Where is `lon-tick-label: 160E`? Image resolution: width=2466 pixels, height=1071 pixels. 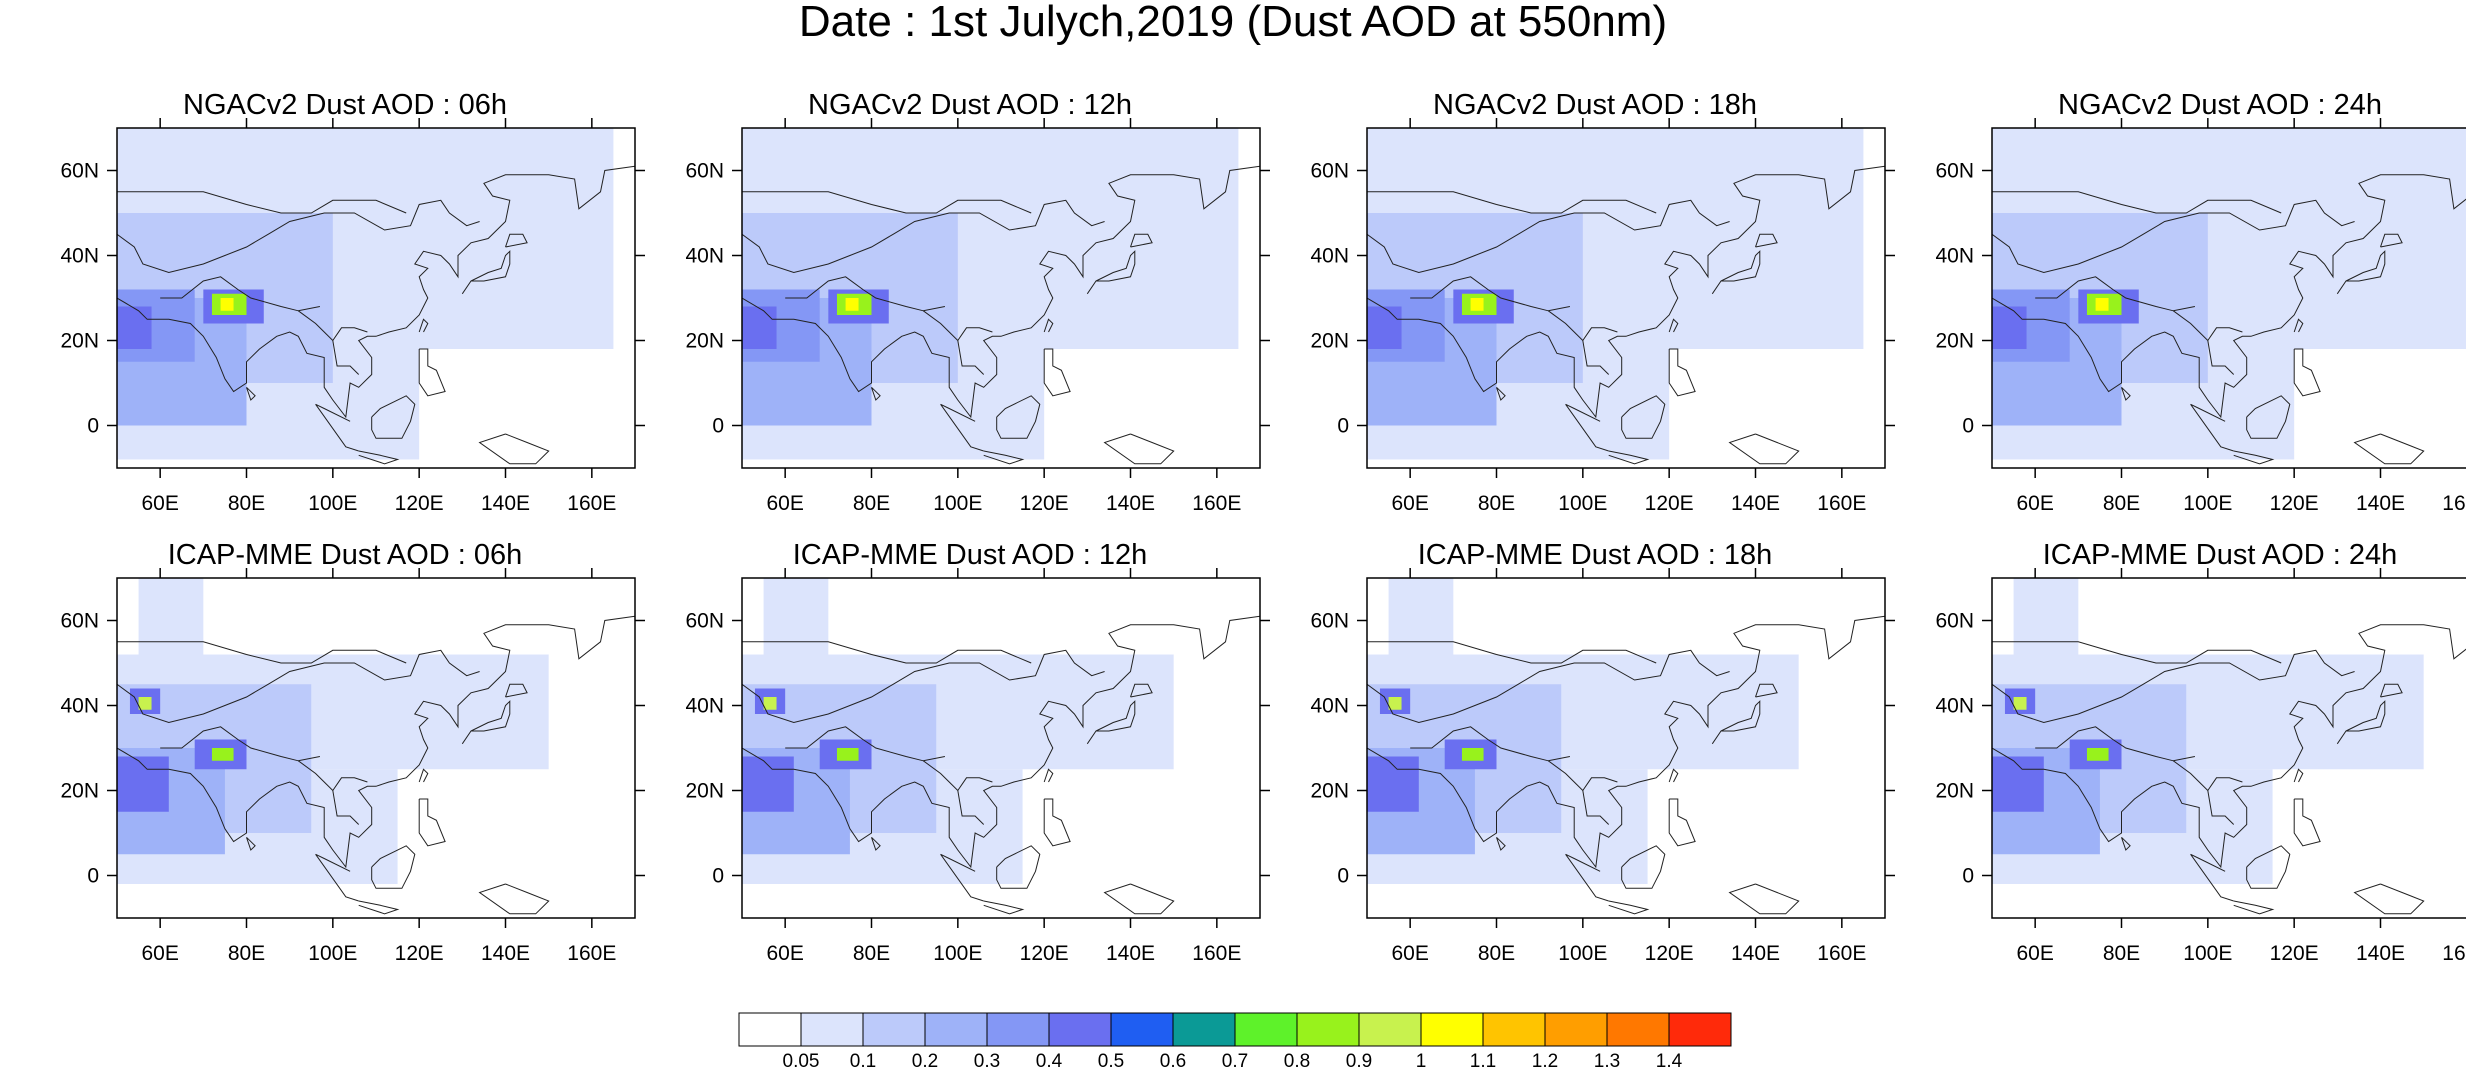
lon-tick-label: 160E is located at coordinates (2454, 503).